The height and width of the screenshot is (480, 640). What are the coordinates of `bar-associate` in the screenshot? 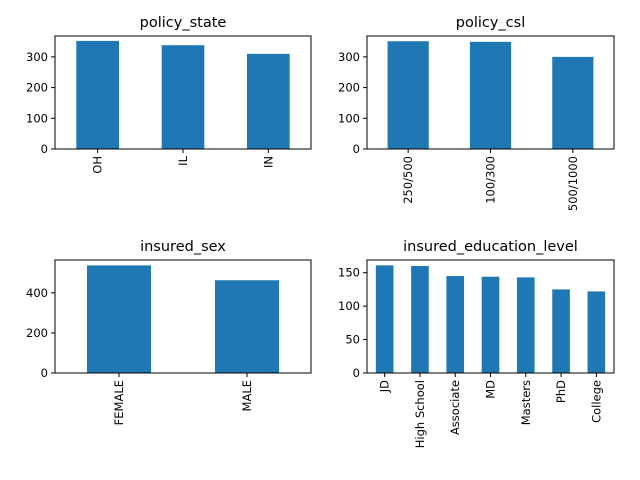 It's located at (455, 324).